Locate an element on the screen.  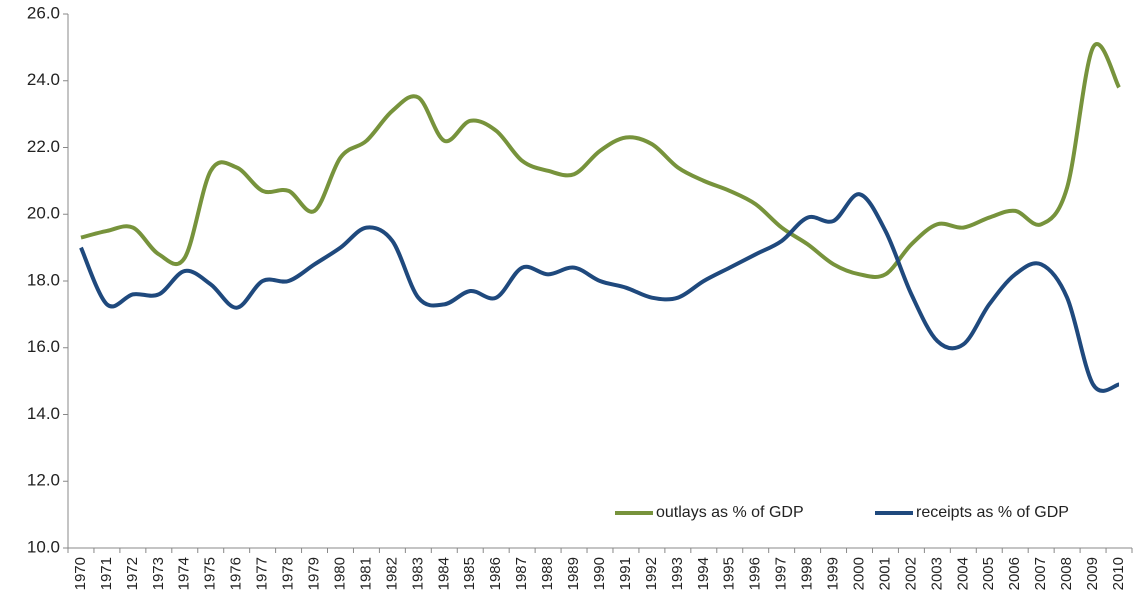
x-tick-label: 2009 is located at coordinates (1092, 573).